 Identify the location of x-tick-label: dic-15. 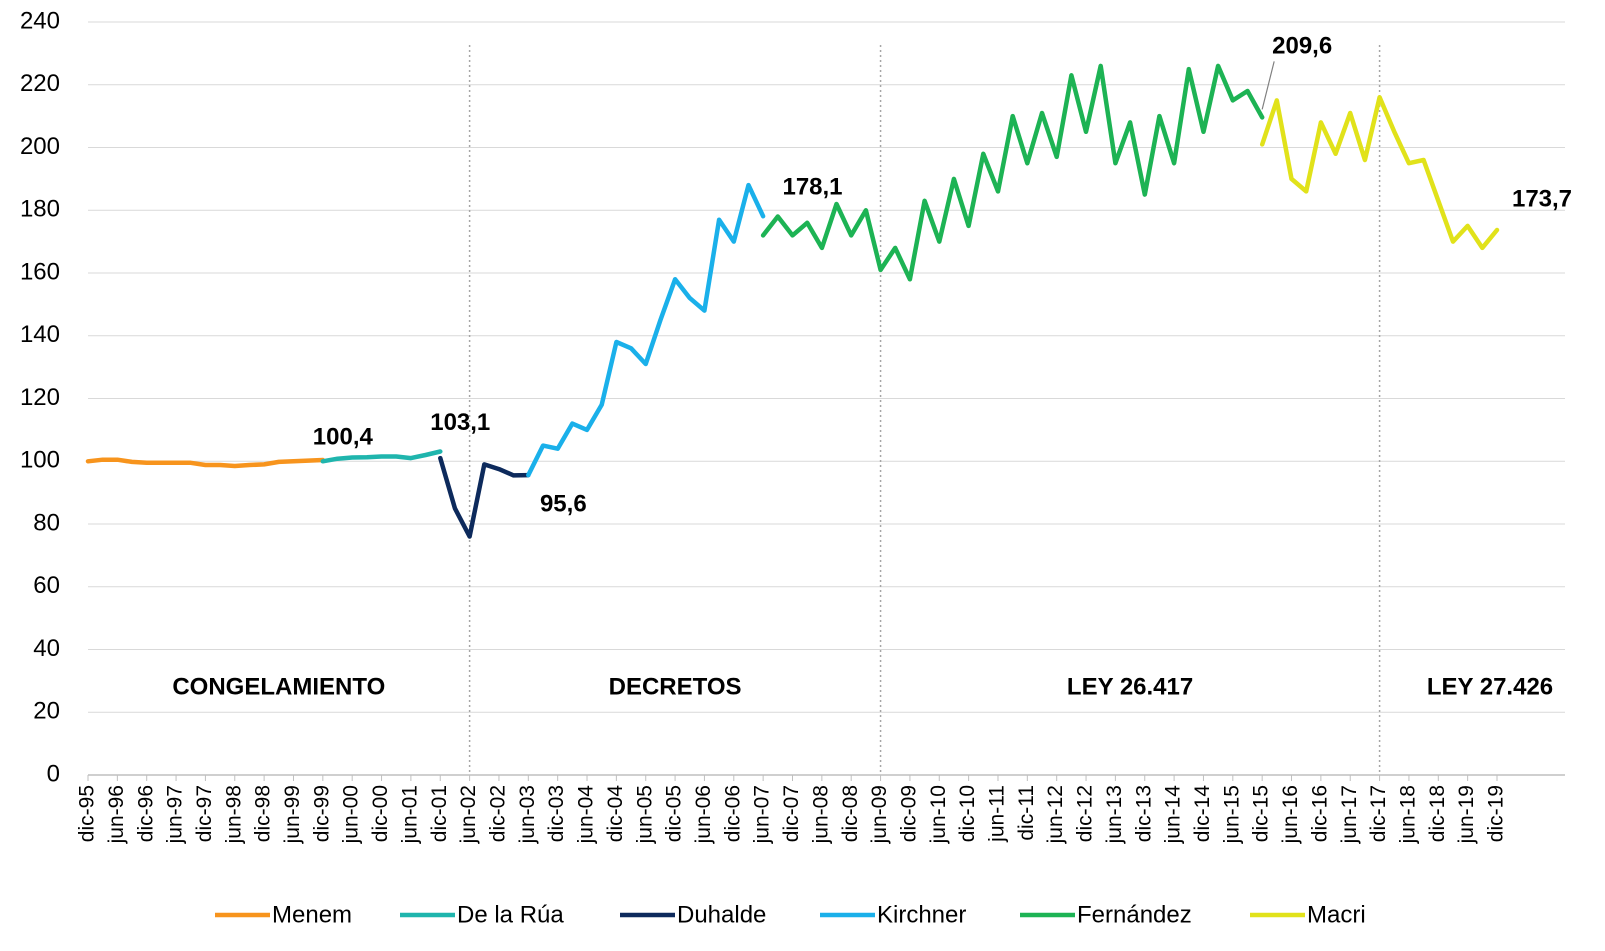
(1261, 813).